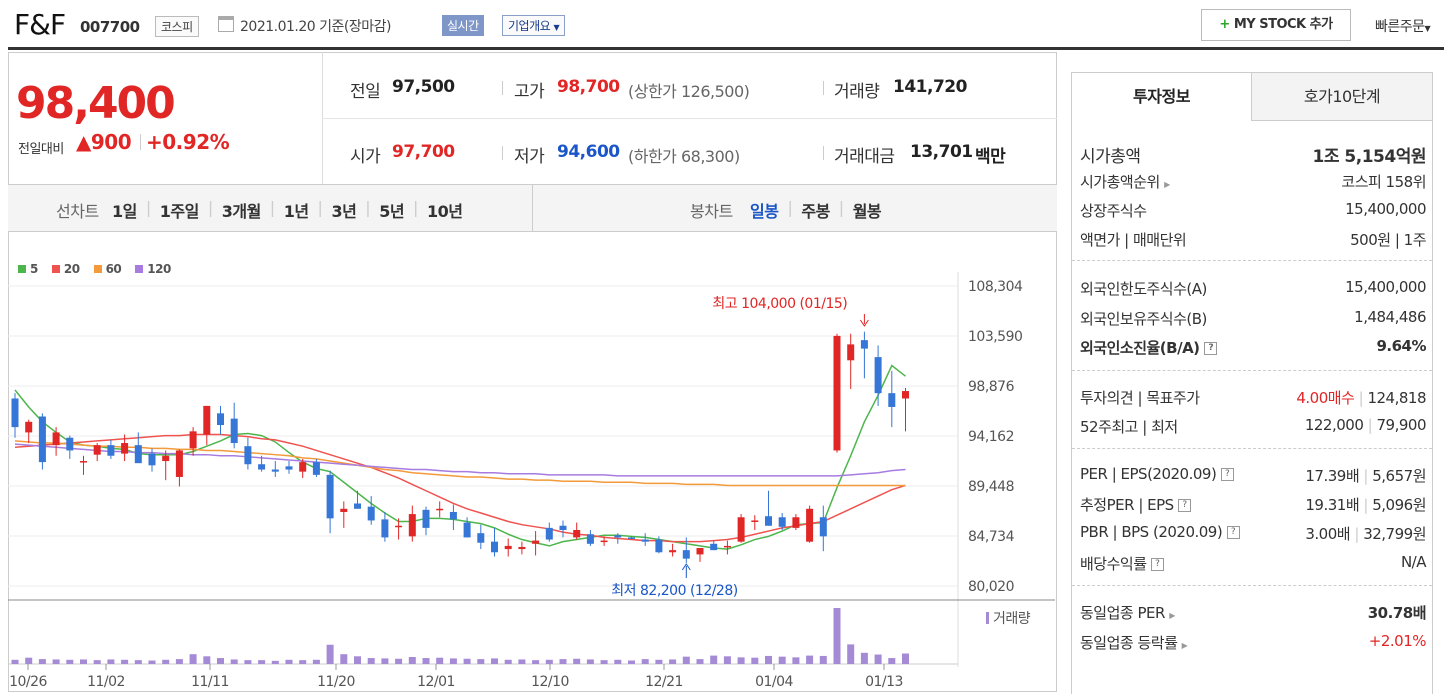  I want to click on change-label: 전일대비, so click(41, 149).